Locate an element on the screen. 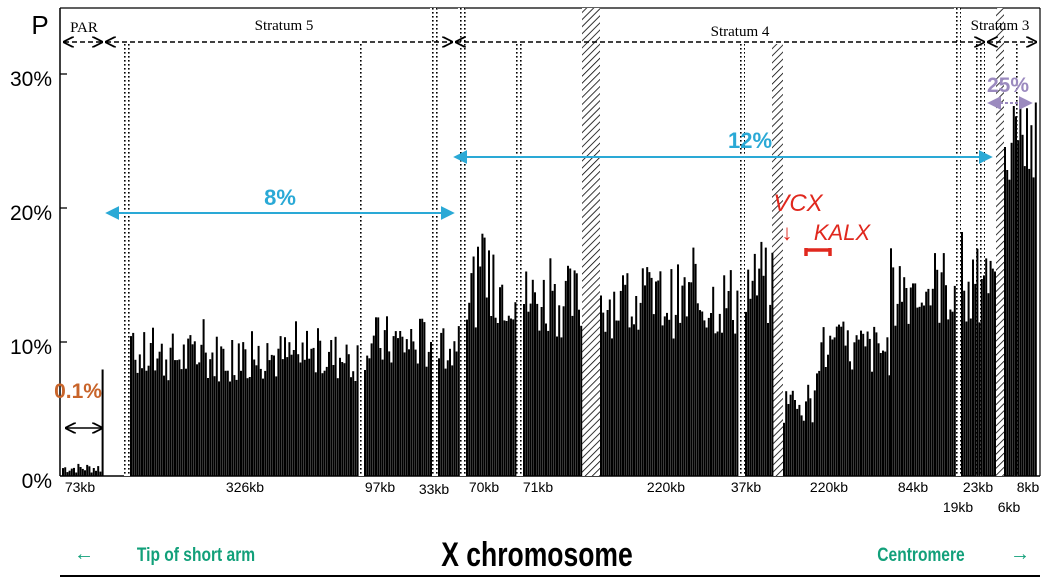 The height and width of the screenshot is (581, 1050). right-arrow-icon: → is located at coordinates (1020, 554).